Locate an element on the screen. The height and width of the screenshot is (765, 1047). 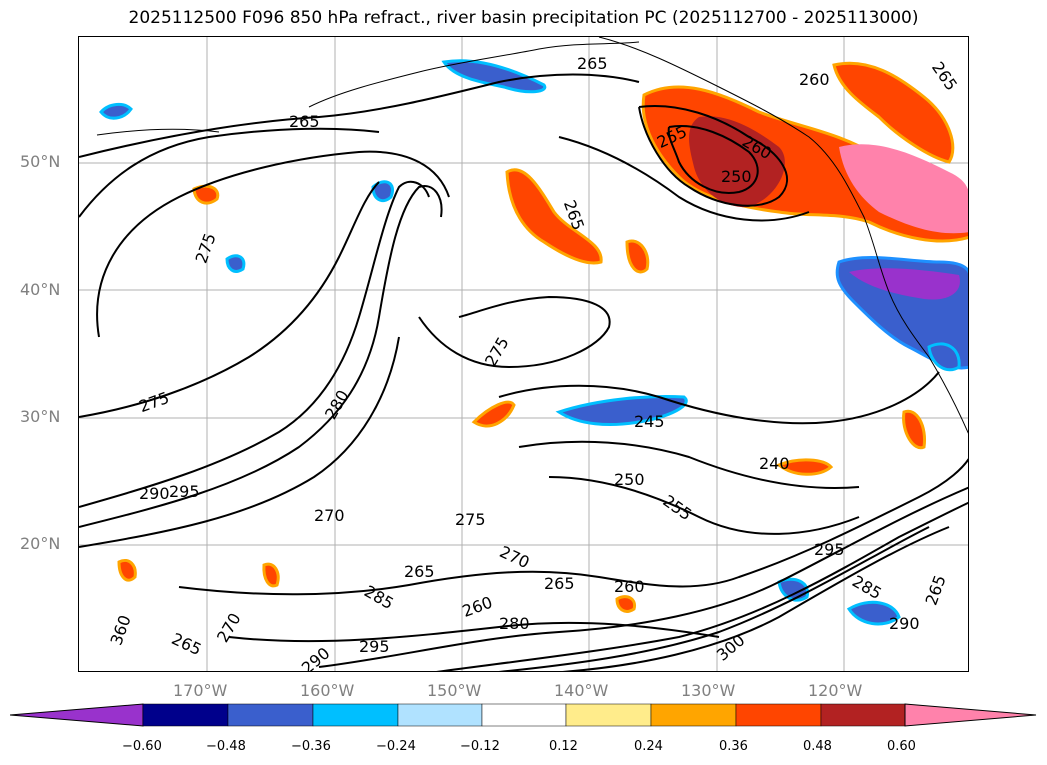
precip-positive-30n is located at coordinates (493, 414).